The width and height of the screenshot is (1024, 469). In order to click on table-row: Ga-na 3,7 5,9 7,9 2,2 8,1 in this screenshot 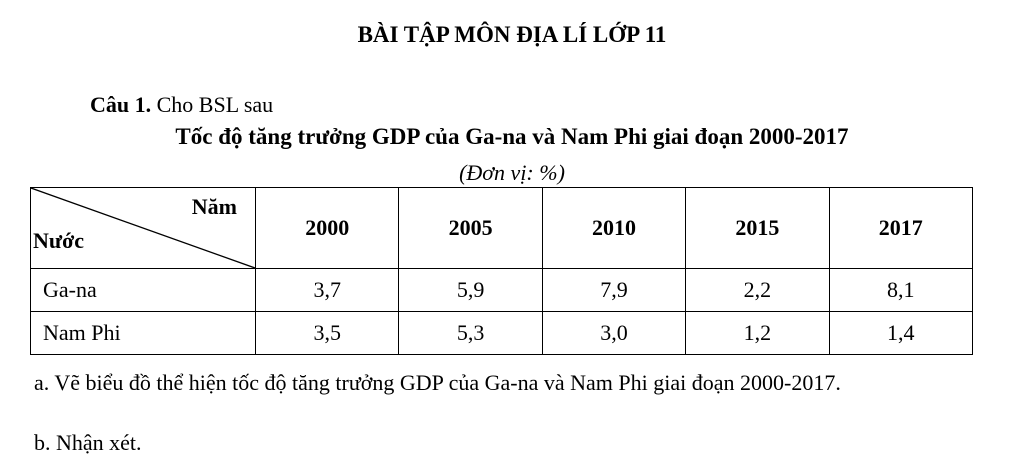, I will do `click(502, 290)`.